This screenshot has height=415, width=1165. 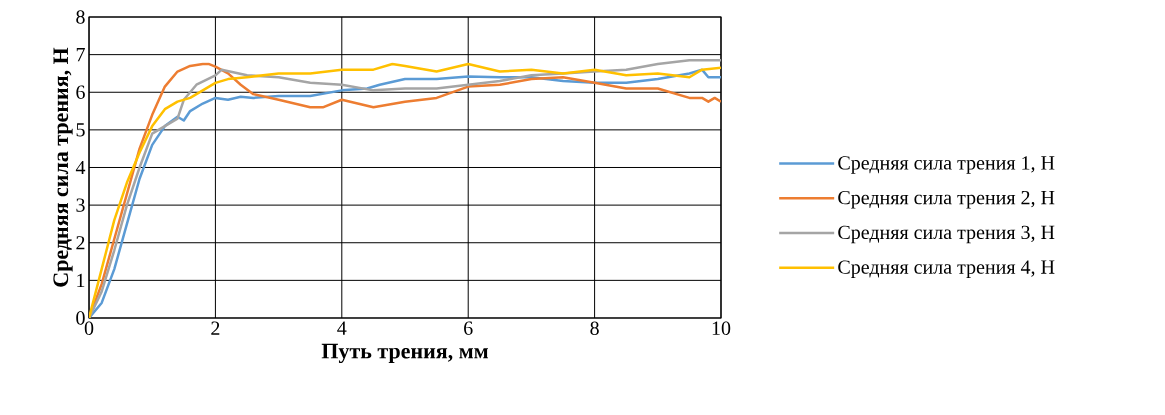 I want to click on y-tick-label: 8, so click(x=80, y=17).